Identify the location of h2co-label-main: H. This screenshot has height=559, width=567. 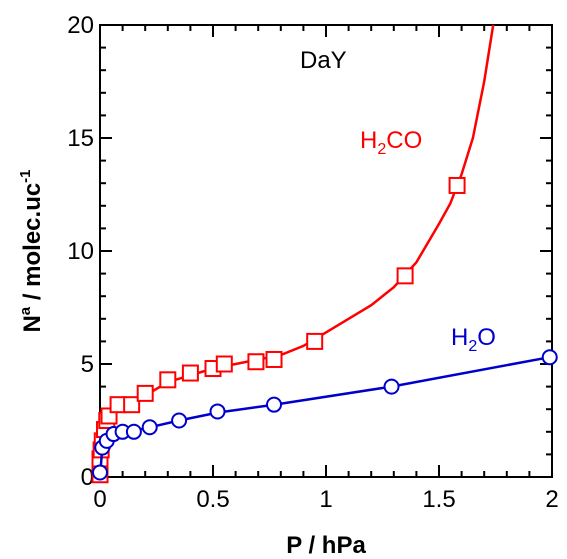
(368, 140).